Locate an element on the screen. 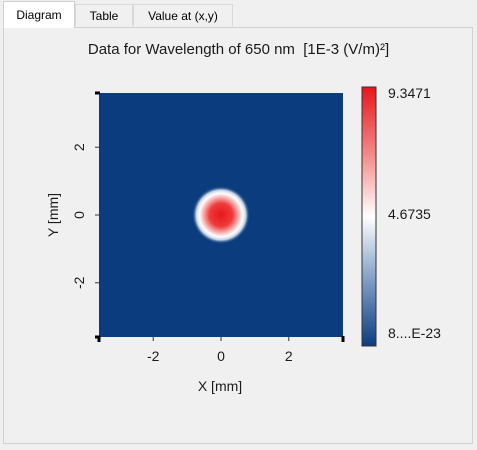 This screenshot has width=477, height=450. tab-diagram: Diagram is located at coordinates (39, 14).